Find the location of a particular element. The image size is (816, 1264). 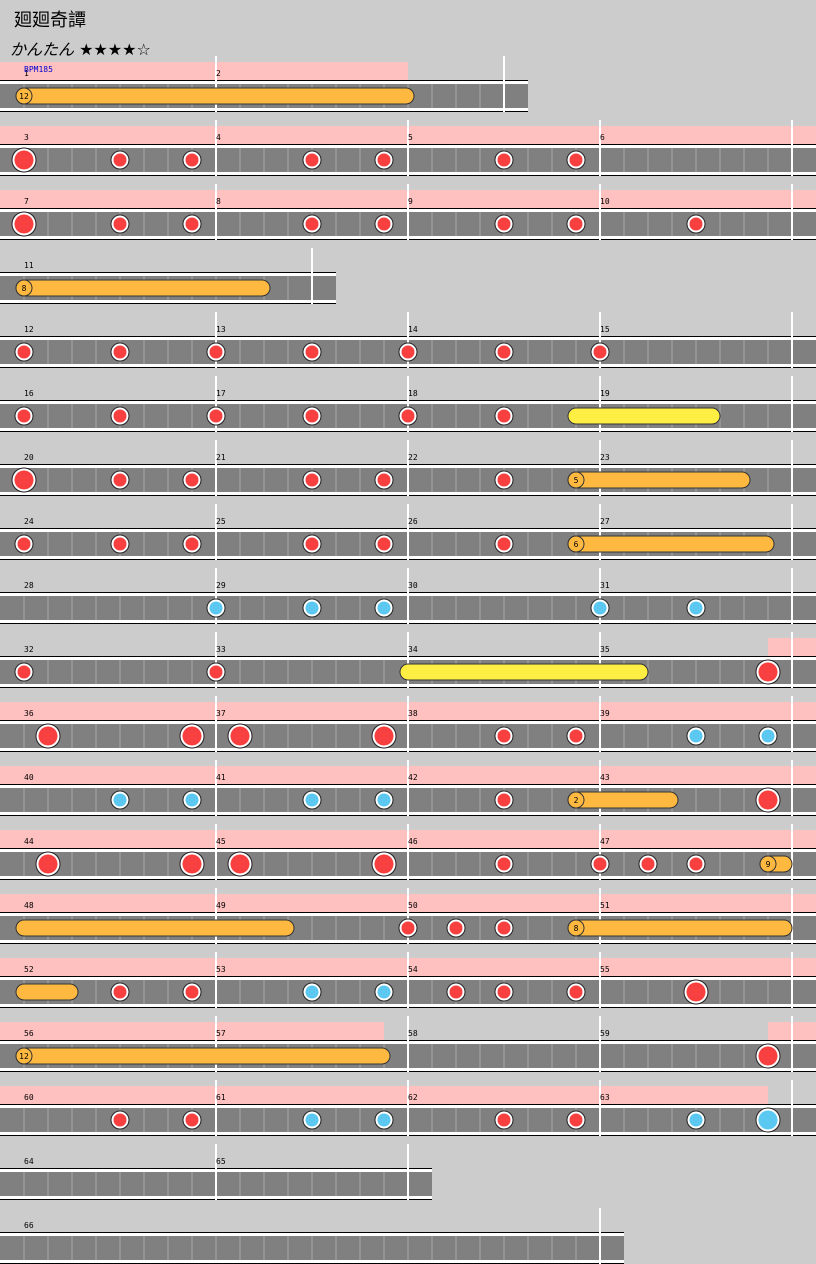

measure-number: 63 is located at coordinates (605, 1097).